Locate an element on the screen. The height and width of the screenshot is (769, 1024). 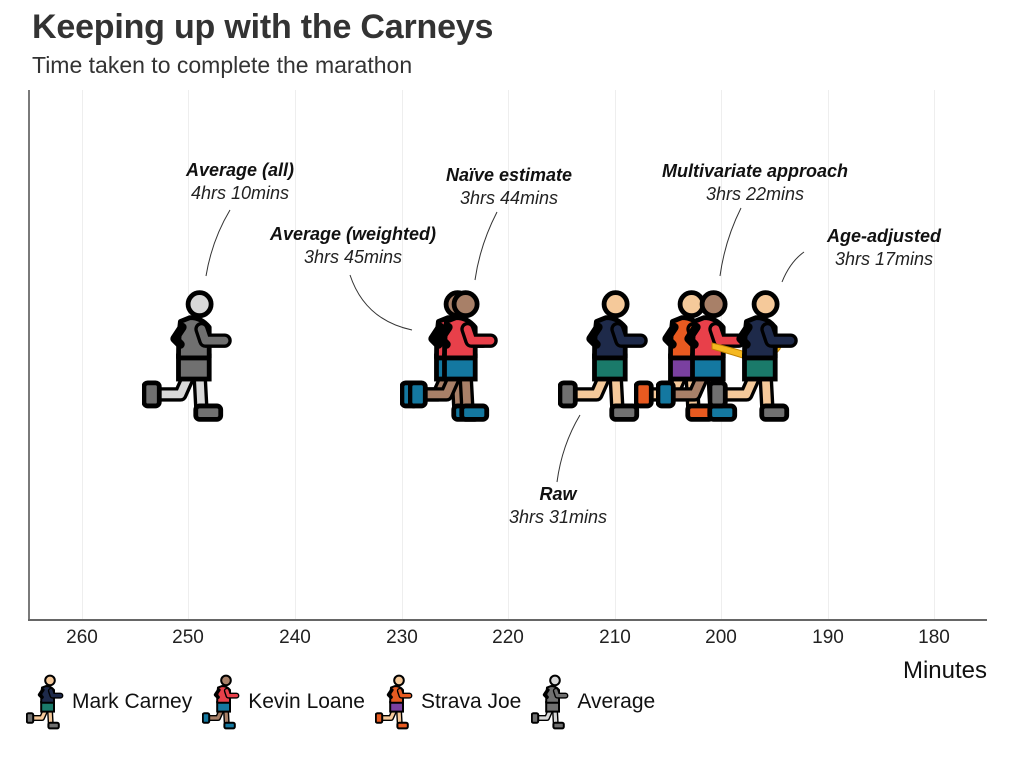
y-axis-line is located at coordinates (29, 355).